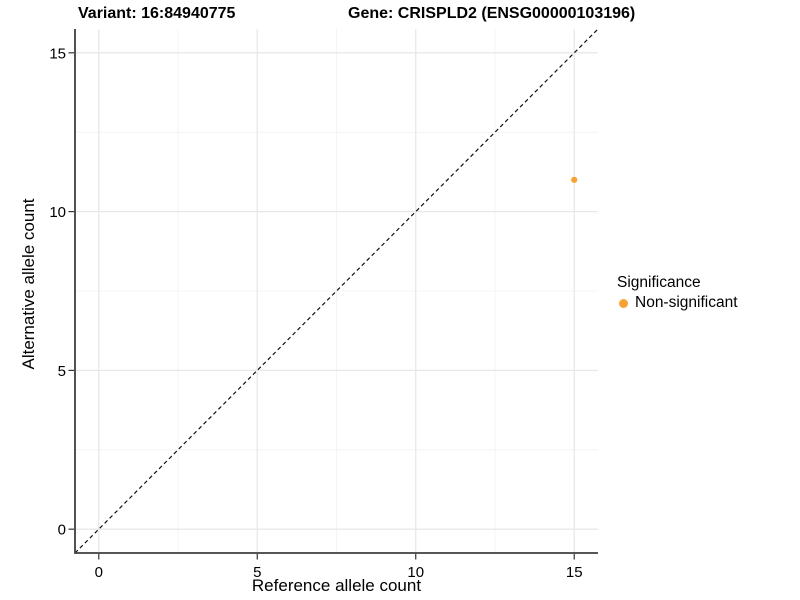 Image resolution: width=800 pixels, height=600 pixels. I want to click on legend-title: Significance, so click(659, 282).